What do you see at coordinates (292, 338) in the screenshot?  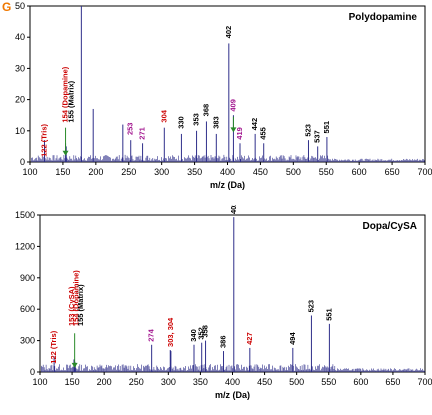 I see `peak-label: 494` at bounding box center [292, 338].